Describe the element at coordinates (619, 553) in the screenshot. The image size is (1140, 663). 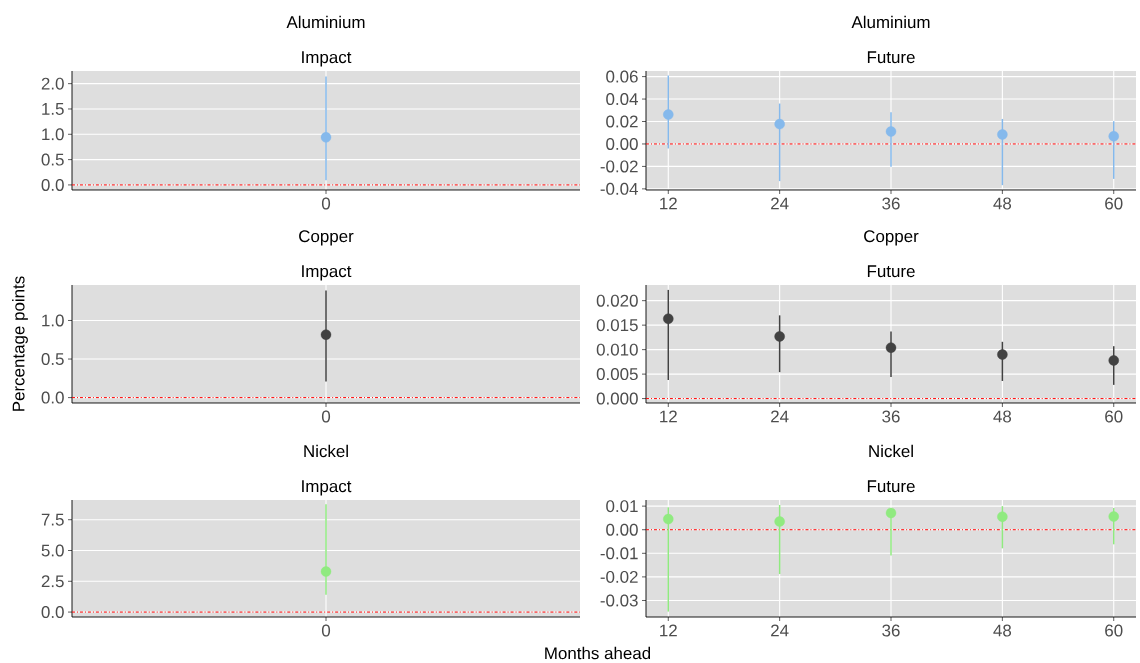
I see `y-tick-label: -0.01` at that location.